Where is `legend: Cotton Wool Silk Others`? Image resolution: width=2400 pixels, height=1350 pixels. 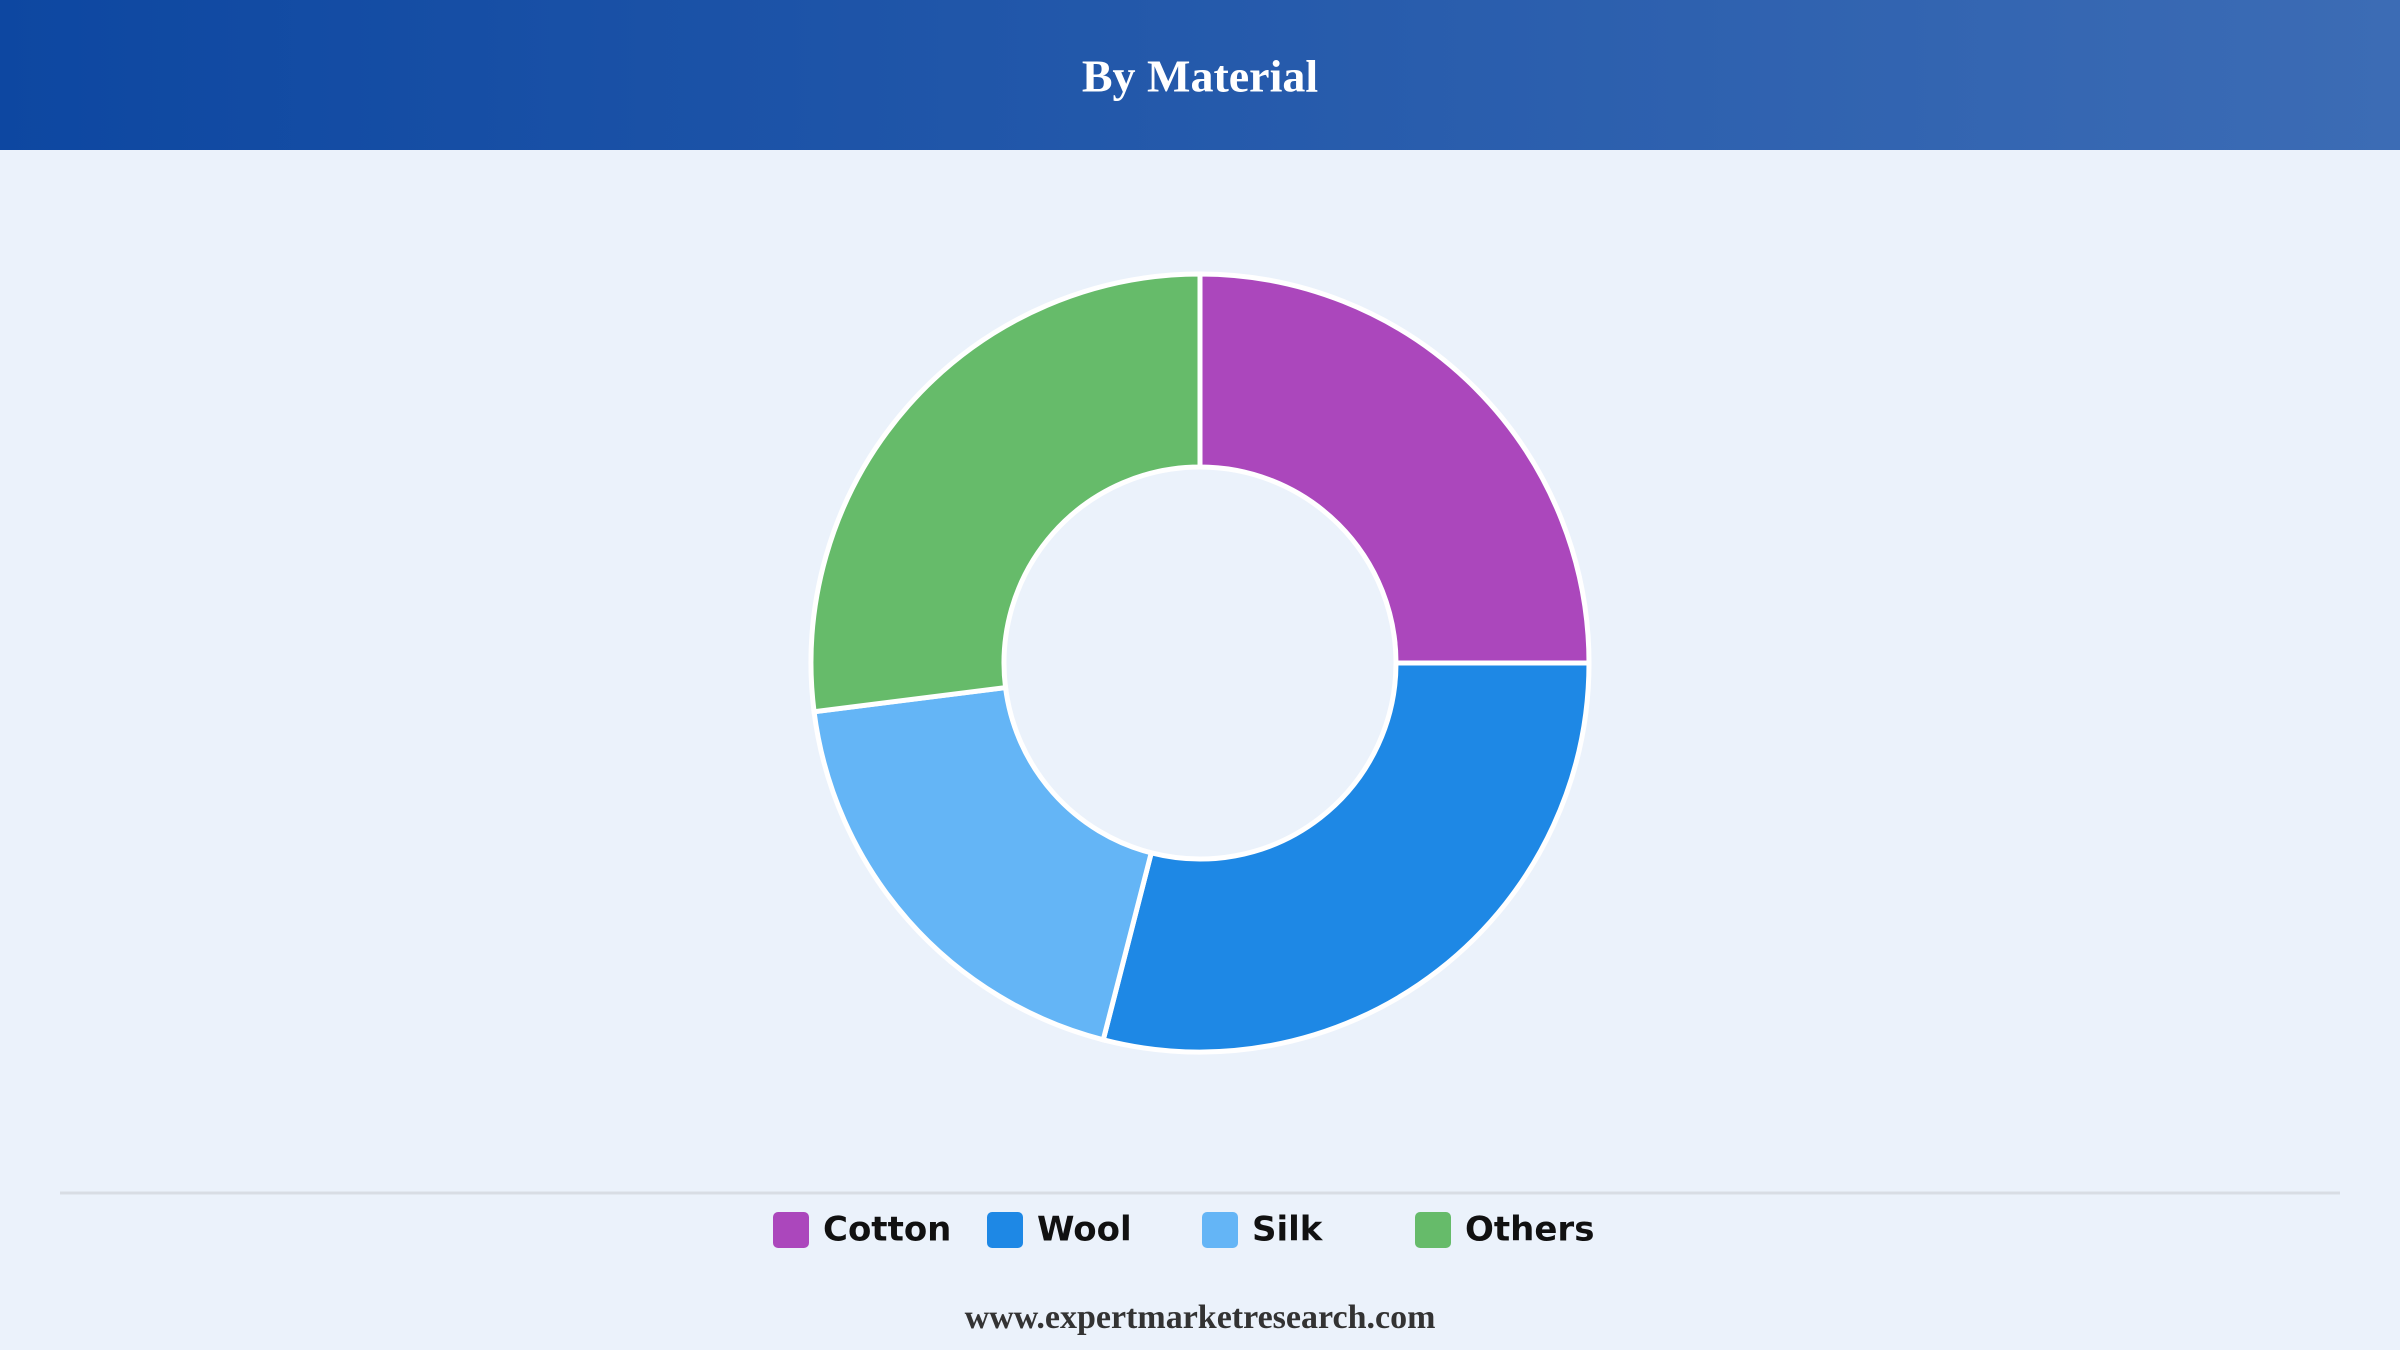 legend: Cotton Wool Silk Others is located at coordinates (1183, 1230).